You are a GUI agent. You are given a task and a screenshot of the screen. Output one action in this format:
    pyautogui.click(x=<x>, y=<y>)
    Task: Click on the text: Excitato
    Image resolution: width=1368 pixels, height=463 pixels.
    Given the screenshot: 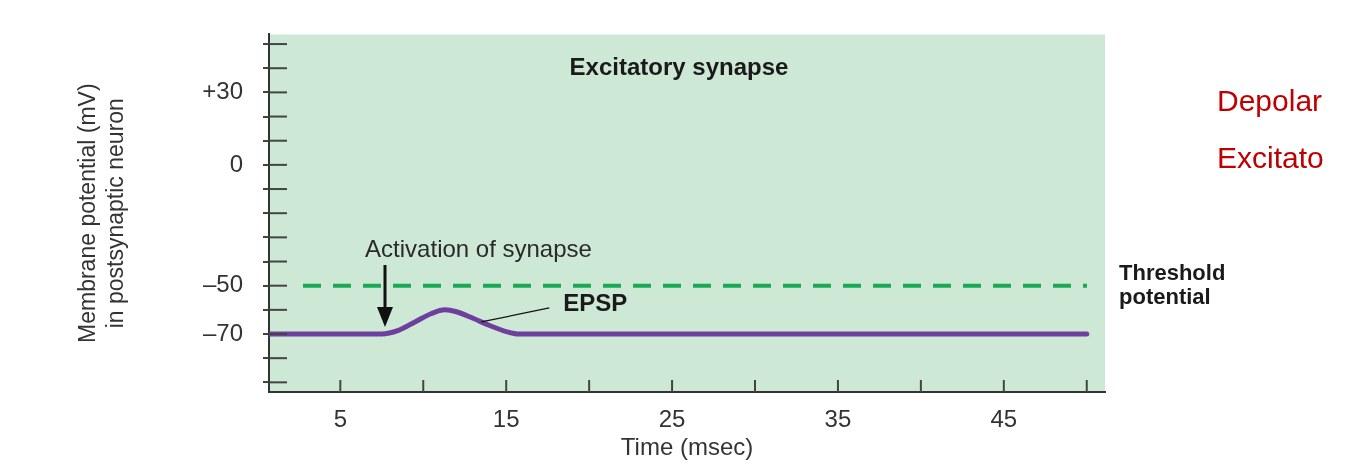 What is the action you would take?
    pyautogui.click(x=1270, y=158)
    